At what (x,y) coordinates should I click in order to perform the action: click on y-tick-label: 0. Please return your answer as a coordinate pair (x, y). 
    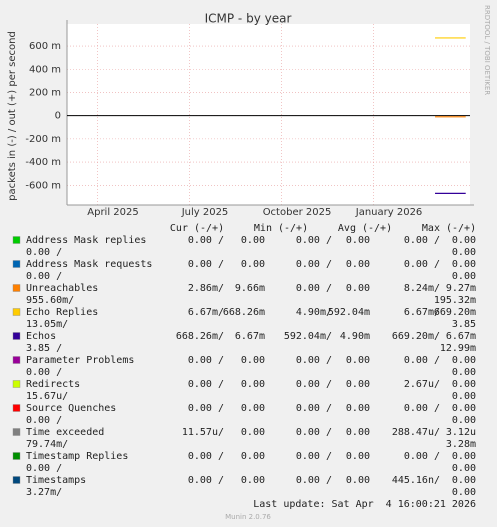
    Looking at the image, I should click on (58, 116).